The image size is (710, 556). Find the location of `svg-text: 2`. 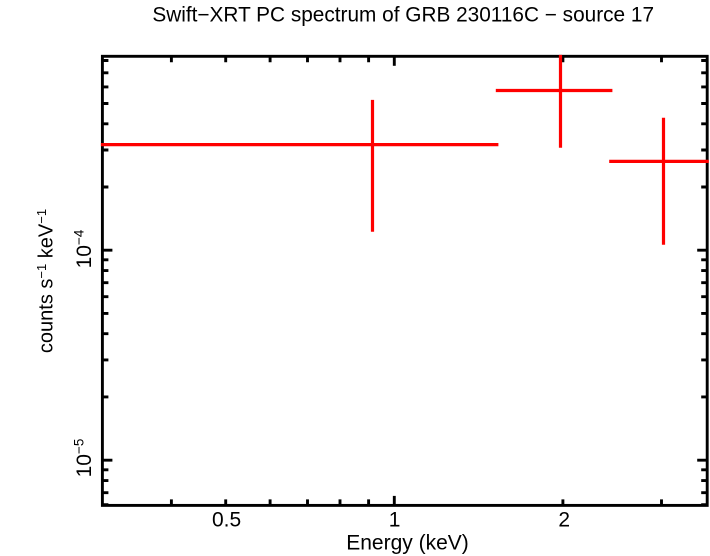

svg-text: 2 is located at coordinates (564, 520).